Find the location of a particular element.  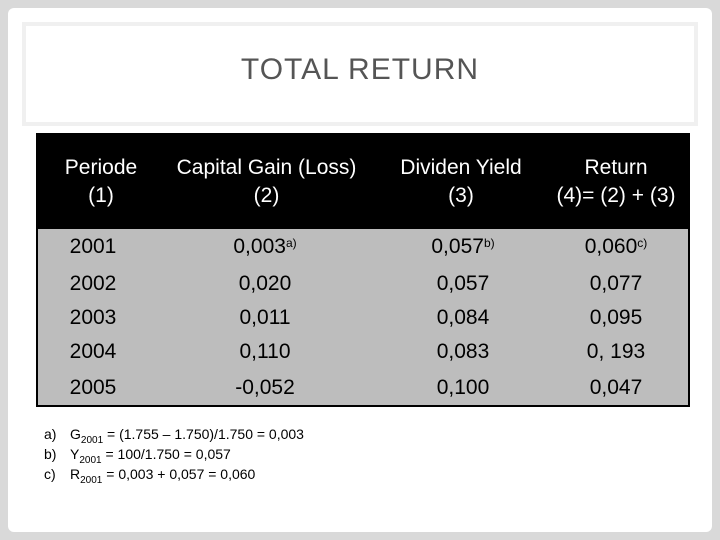

row-2002-periode: 2002 is located at coordinates (93, 283).